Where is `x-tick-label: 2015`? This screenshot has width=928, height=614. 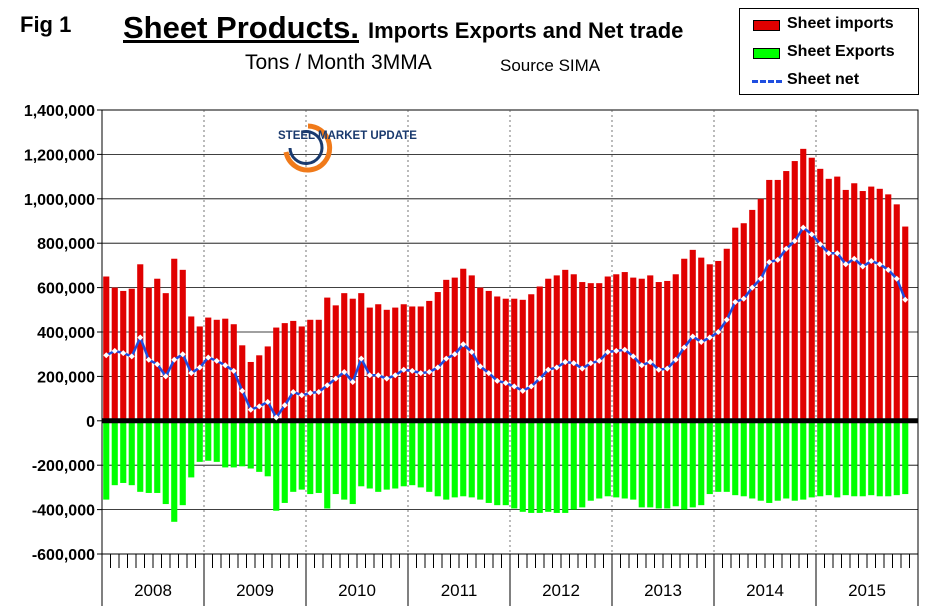
x-tick-label: 2015 is located at coordinates (867, 590).